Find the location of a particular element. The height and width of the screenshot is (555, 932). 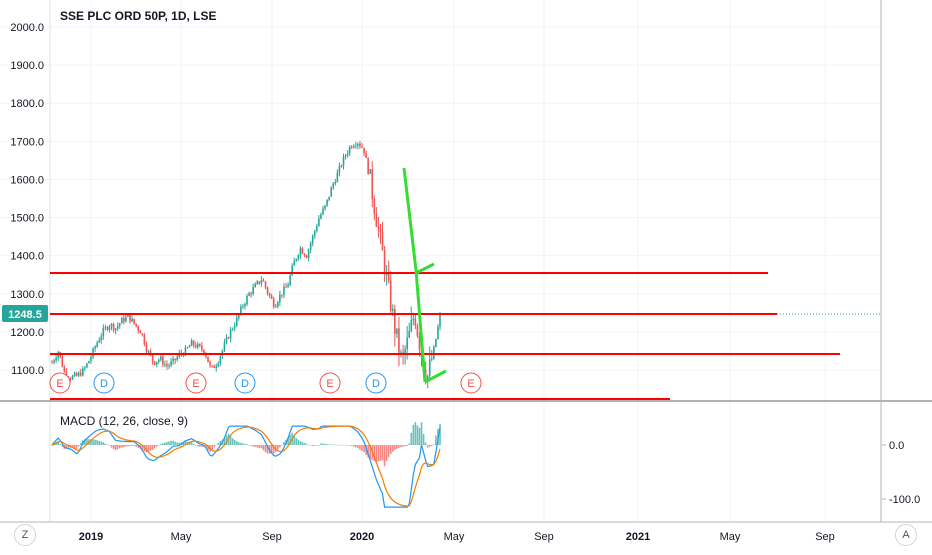

time-label: 2019 is located at coordinates (91, 537).